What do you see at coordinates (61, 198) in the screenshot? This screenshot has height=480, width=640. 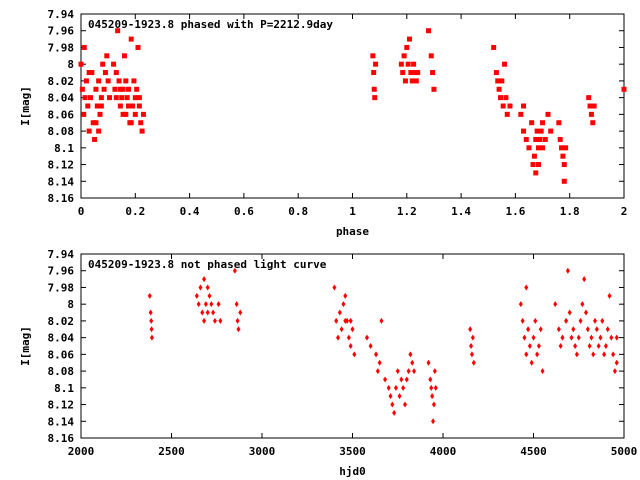 I see `y-tick-label: 8.16` at bounding box center [61, 198].